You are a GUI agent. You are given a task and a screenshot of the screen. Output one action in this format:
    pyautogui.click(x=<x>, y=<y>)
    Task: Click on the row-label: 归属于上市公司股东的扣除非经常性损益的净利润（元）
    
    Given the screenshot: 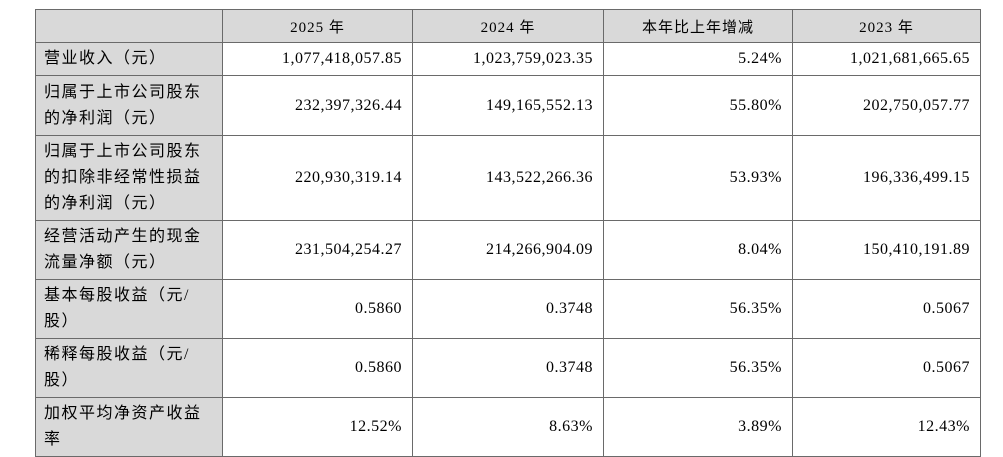 What is the action you would take?
    pyautogui.click(x=129, y=178)
    